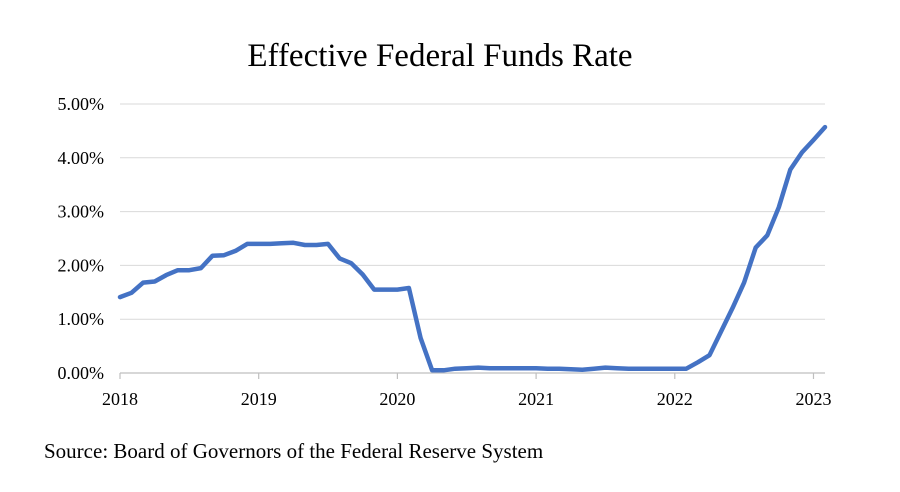 The width and height of the screenshot is (900, 492). I want to click on x-tick-label: 2022, so click(675, 399).